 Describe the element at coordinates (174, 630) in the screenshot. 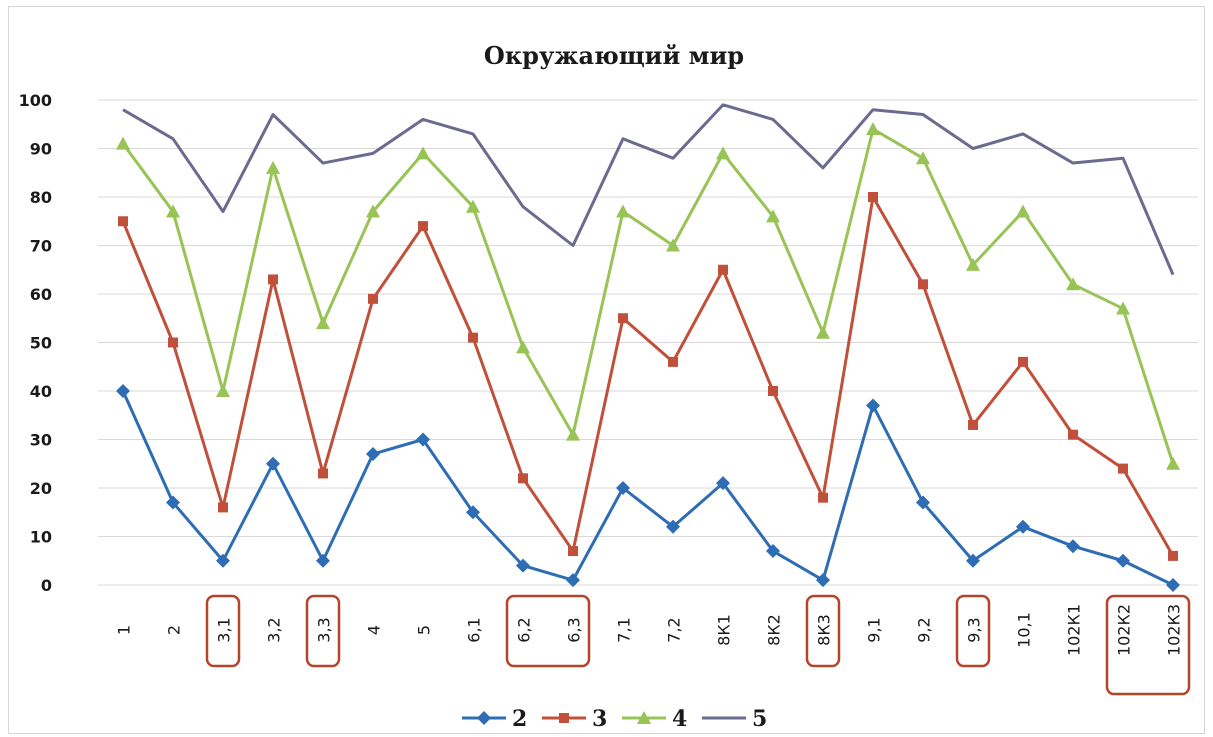

I see `x-tick-label: 2` at that location.